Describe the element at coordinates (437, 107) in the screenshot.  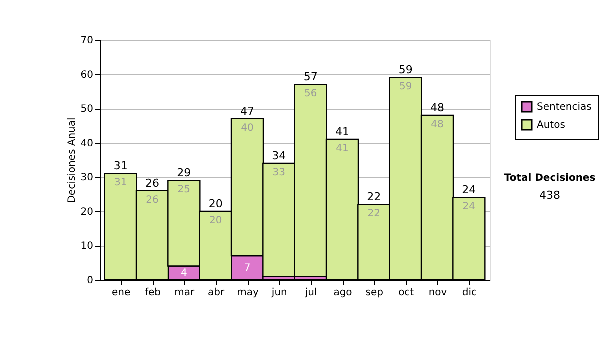
I see `total-label: 48` at that location.